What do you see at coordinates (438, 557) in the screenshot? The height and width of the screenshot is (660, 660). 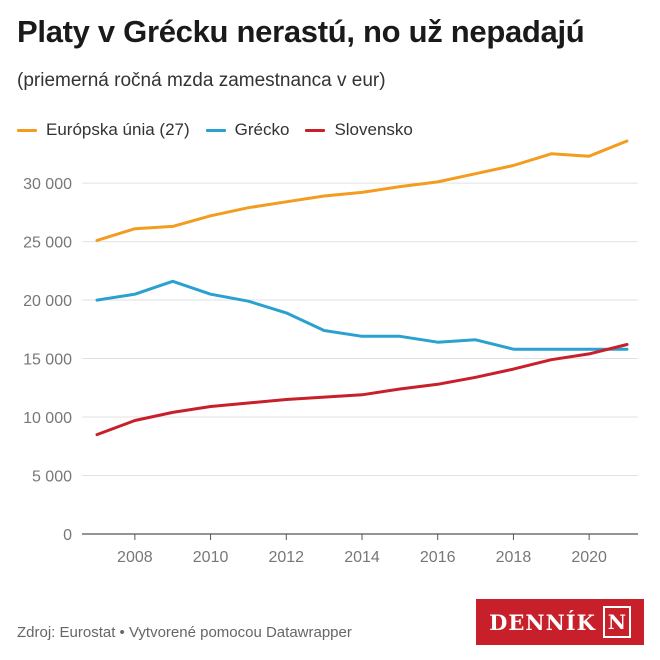 I see `x-tick-label: 2016` at bounding box center [438, 557].